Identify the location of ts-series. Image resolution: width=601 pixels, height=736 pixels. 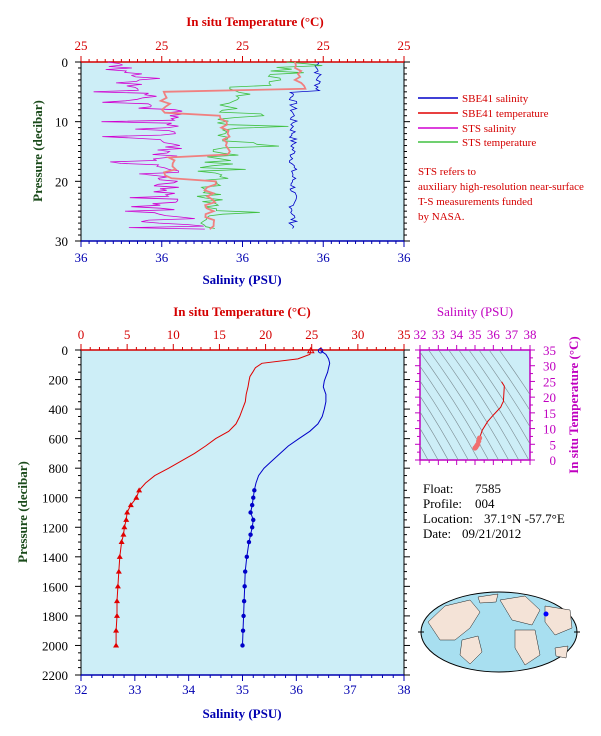
(488, 416).